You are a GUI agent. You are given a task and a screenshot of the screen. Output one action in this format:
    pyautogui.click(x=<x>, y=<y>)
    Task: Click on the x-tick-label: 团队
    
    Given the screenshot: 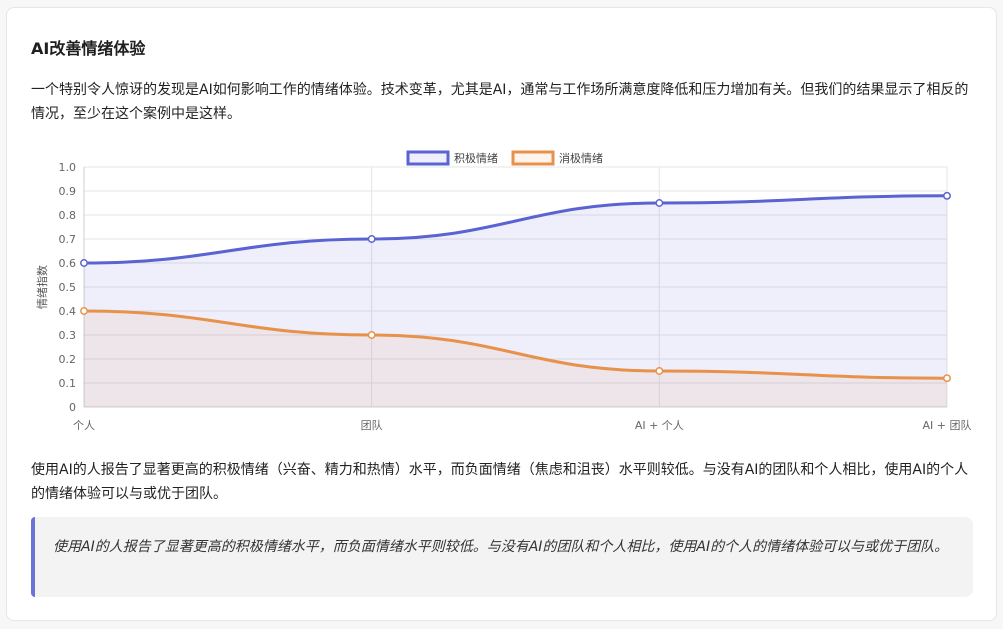 What is the action you would take?
    pyautogui.click(x=372, y=425)
    